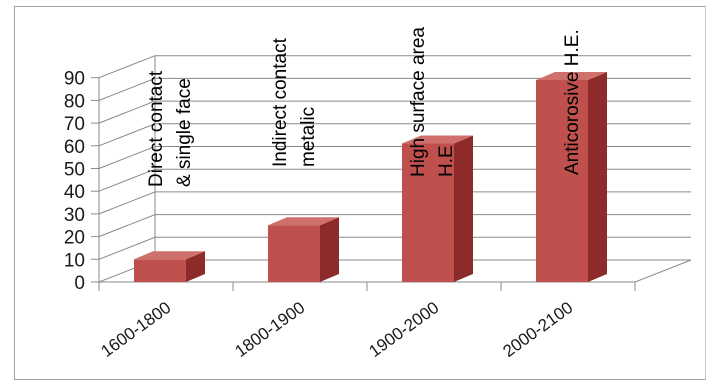 The height and width of the screenshot is (383, 711). I want to click on y-tick-label-0: 0, so click(79, 283).